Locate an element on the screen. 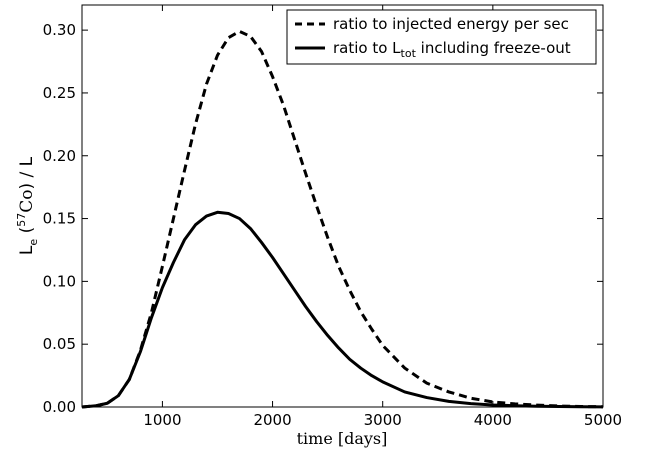 This screenshot has width=645, height=452. y-tick-label: 0.30 is located at coordinates (59, 30).